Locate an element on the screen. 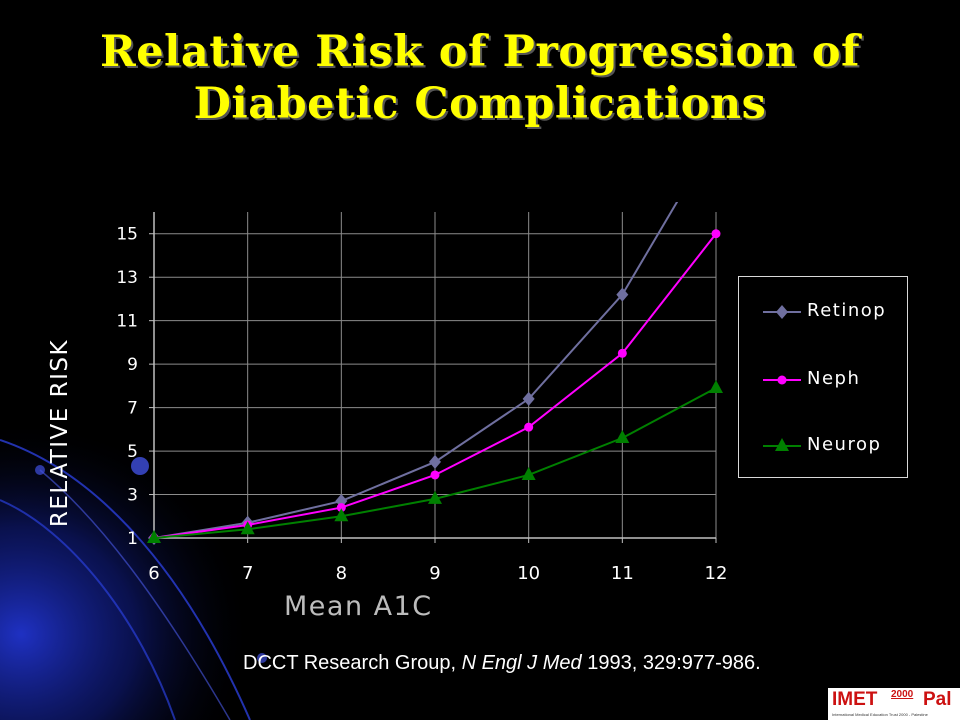 This screenshot has height=720, width=960. y-tick-label-5: 5 is located at coordinates (132, 452).